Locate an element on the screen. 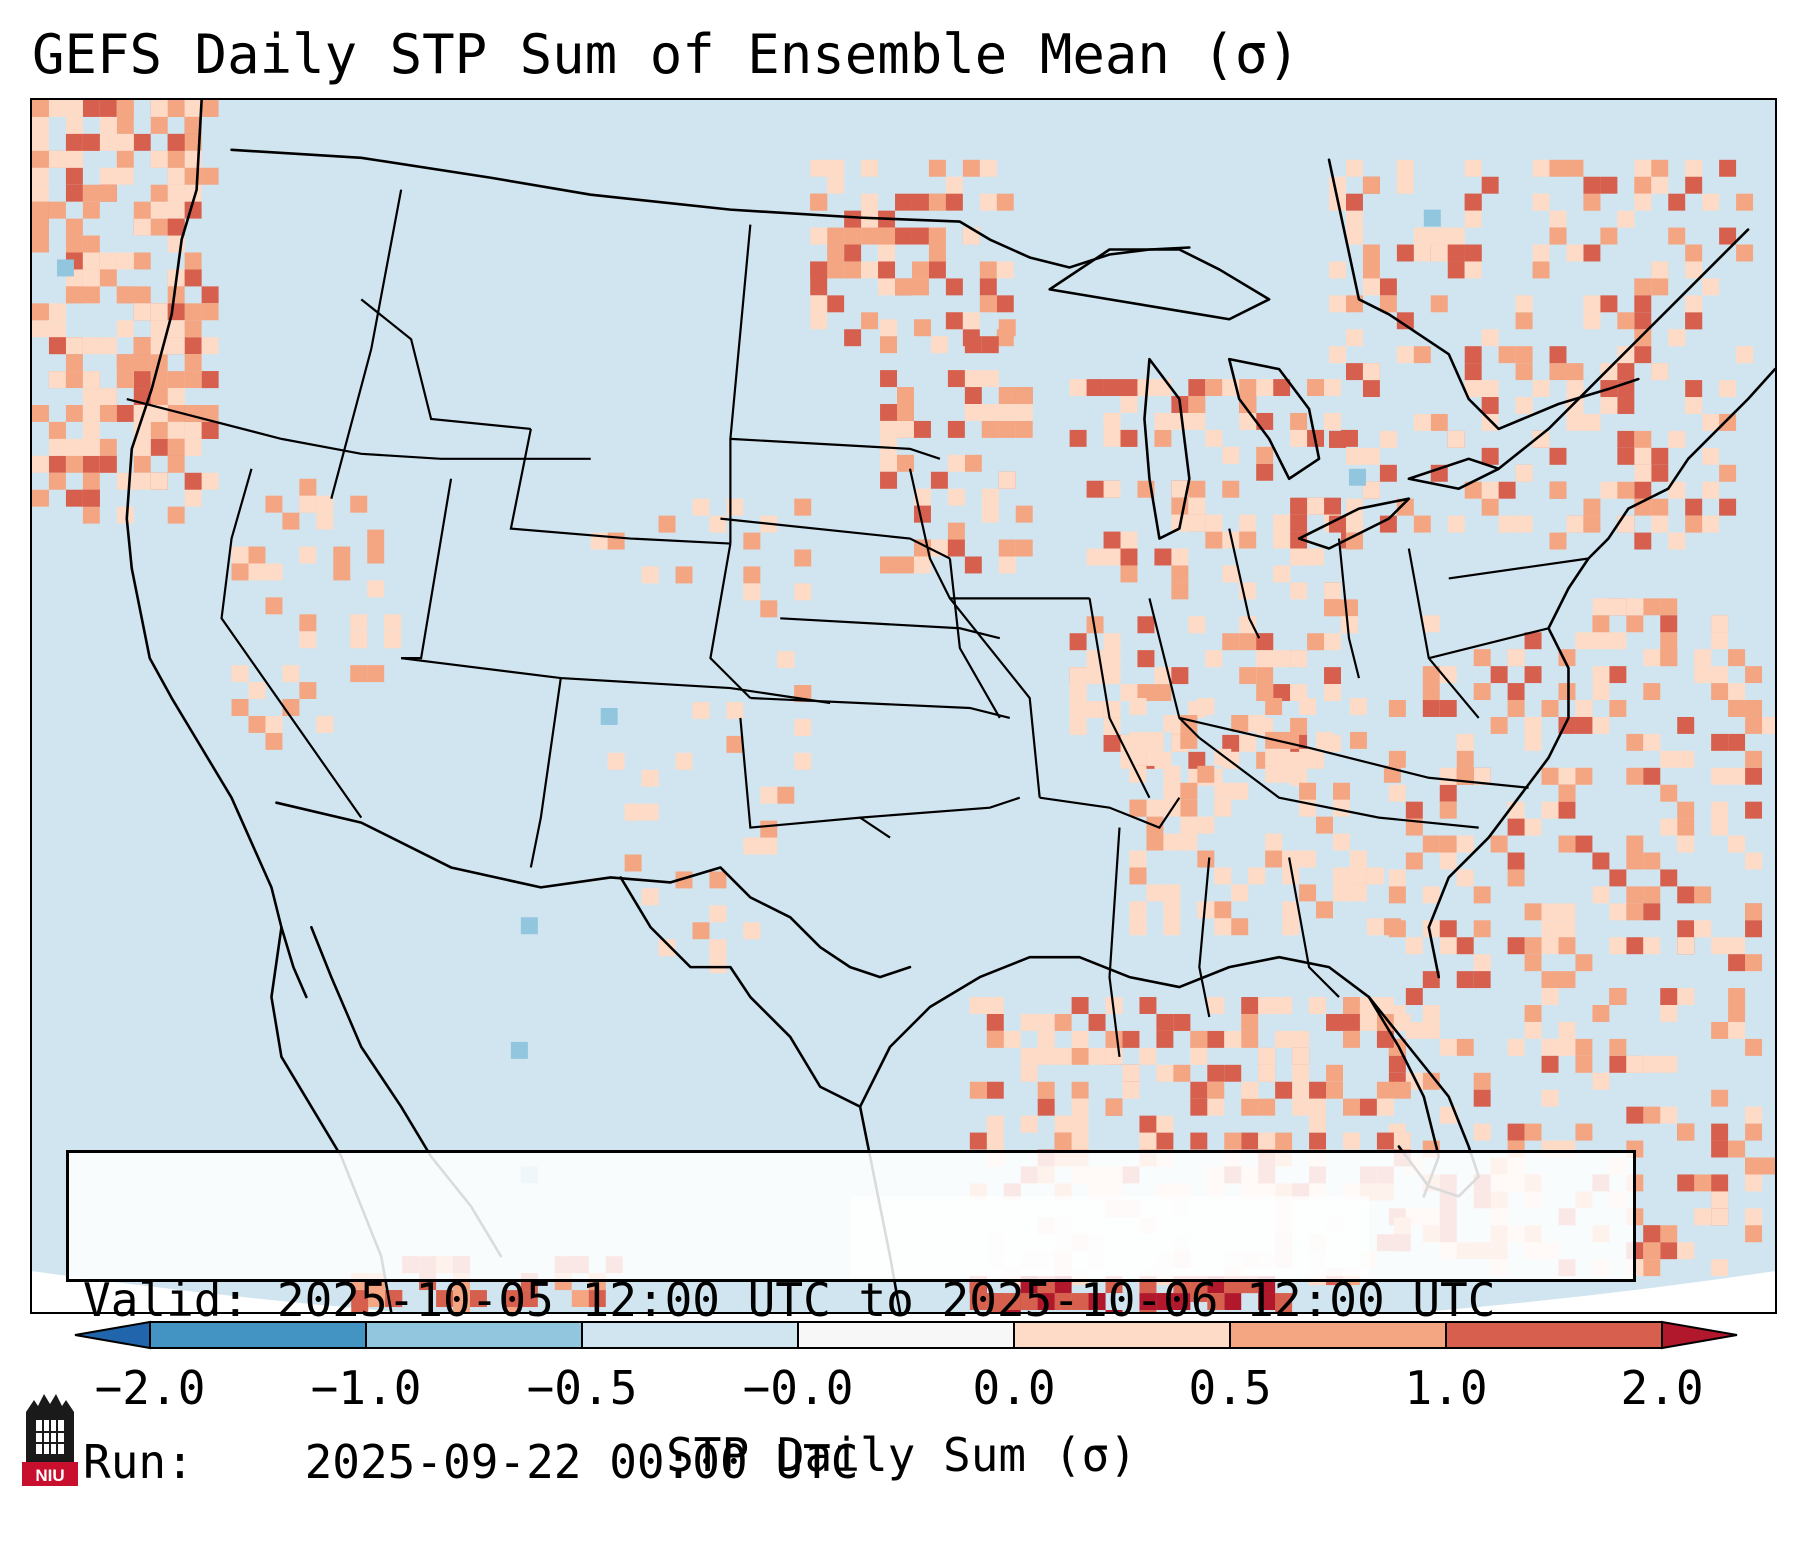 This screenshot has width=1803, height=1543. us-mexico-border is located at coordinates (593, 890).